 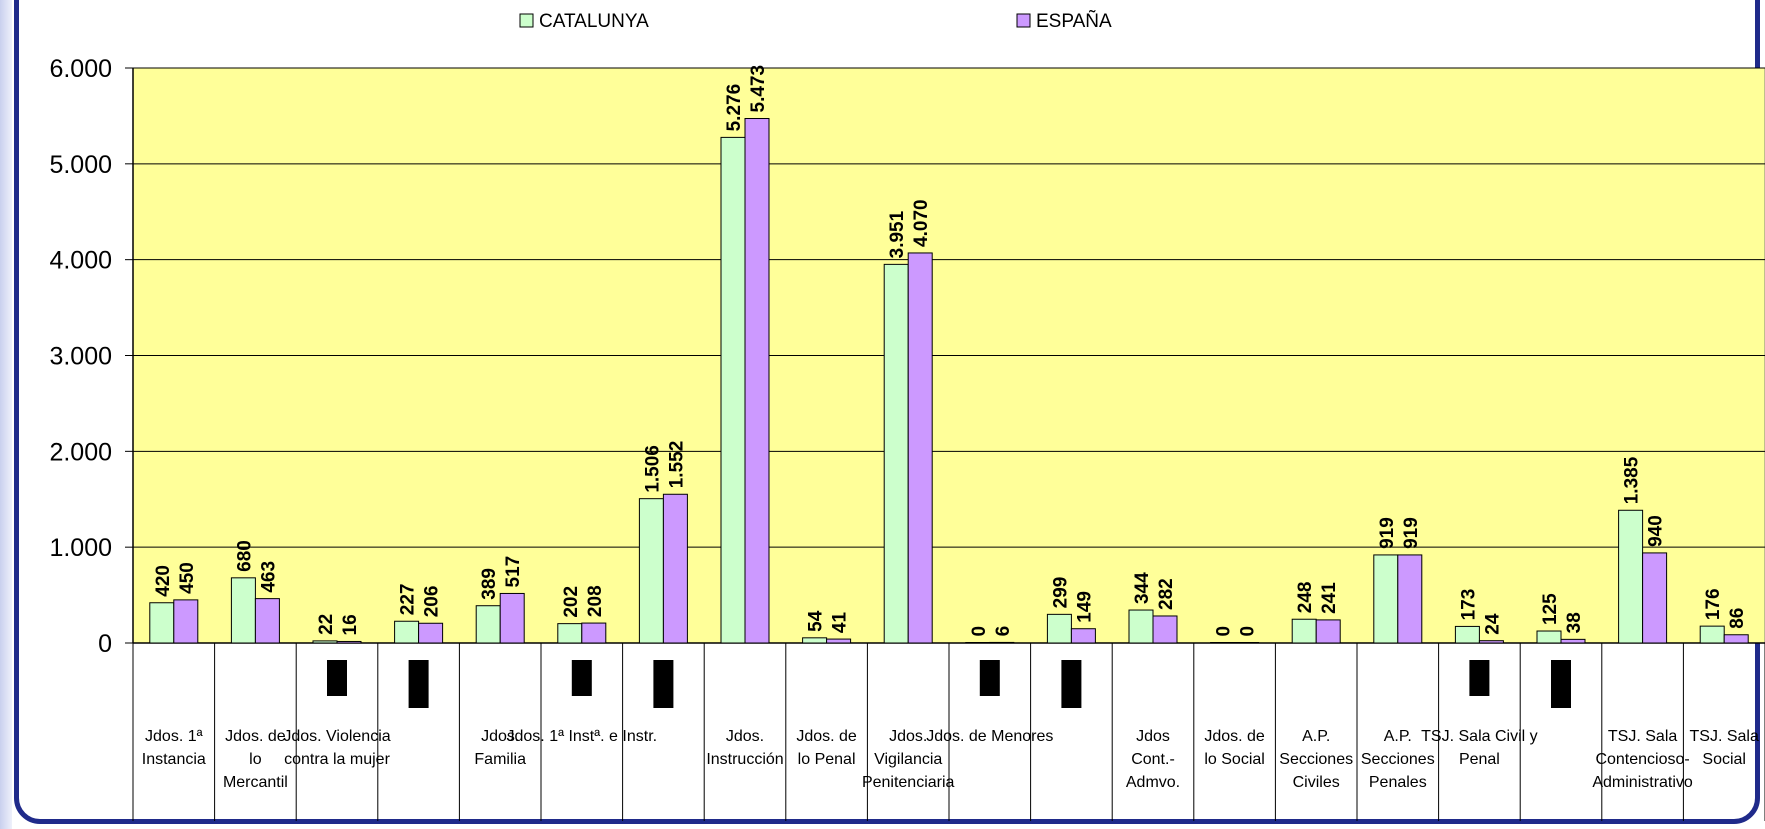 I want to click on data-label: 22, so click(x=326, y=624).